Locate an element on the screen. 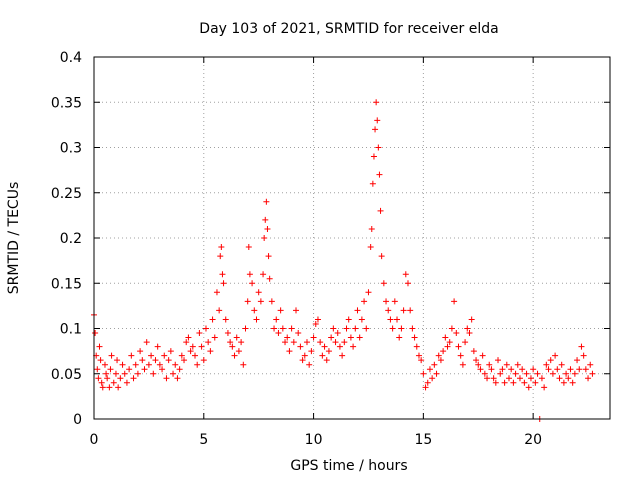  x-tick-label: 15 is located at coordinates (423, 440).